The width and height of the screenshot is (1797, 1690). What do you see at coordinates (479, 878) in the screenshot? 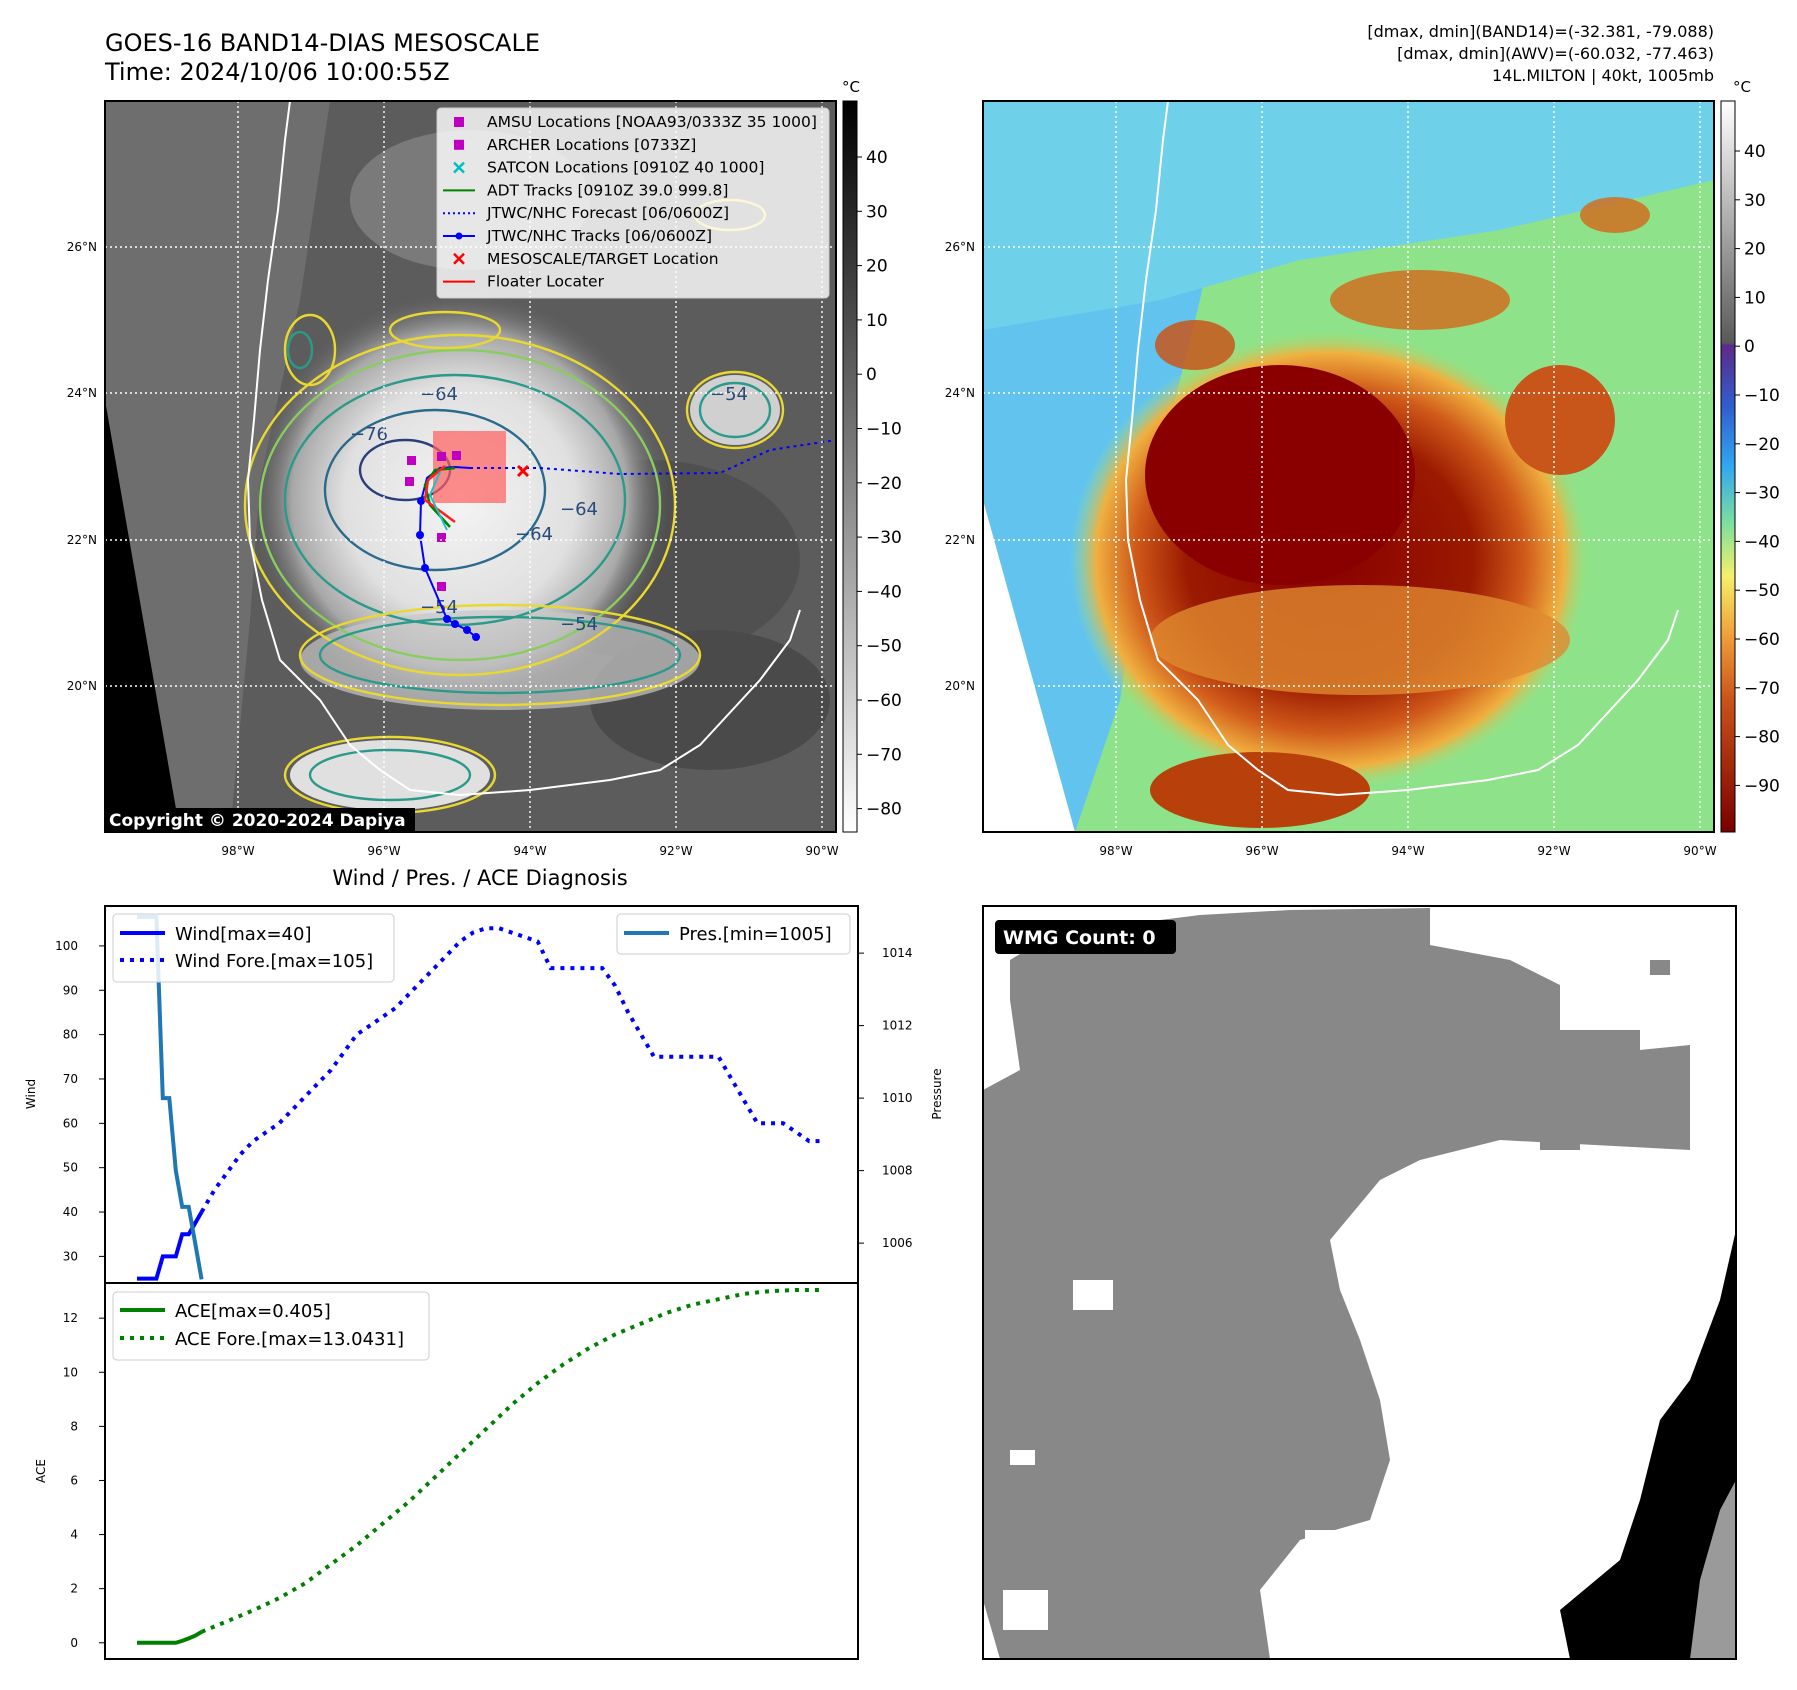
I see `diagnosis-title: Wind / Pres. / ACE Diagnosis` at bounding box center [479, 878].